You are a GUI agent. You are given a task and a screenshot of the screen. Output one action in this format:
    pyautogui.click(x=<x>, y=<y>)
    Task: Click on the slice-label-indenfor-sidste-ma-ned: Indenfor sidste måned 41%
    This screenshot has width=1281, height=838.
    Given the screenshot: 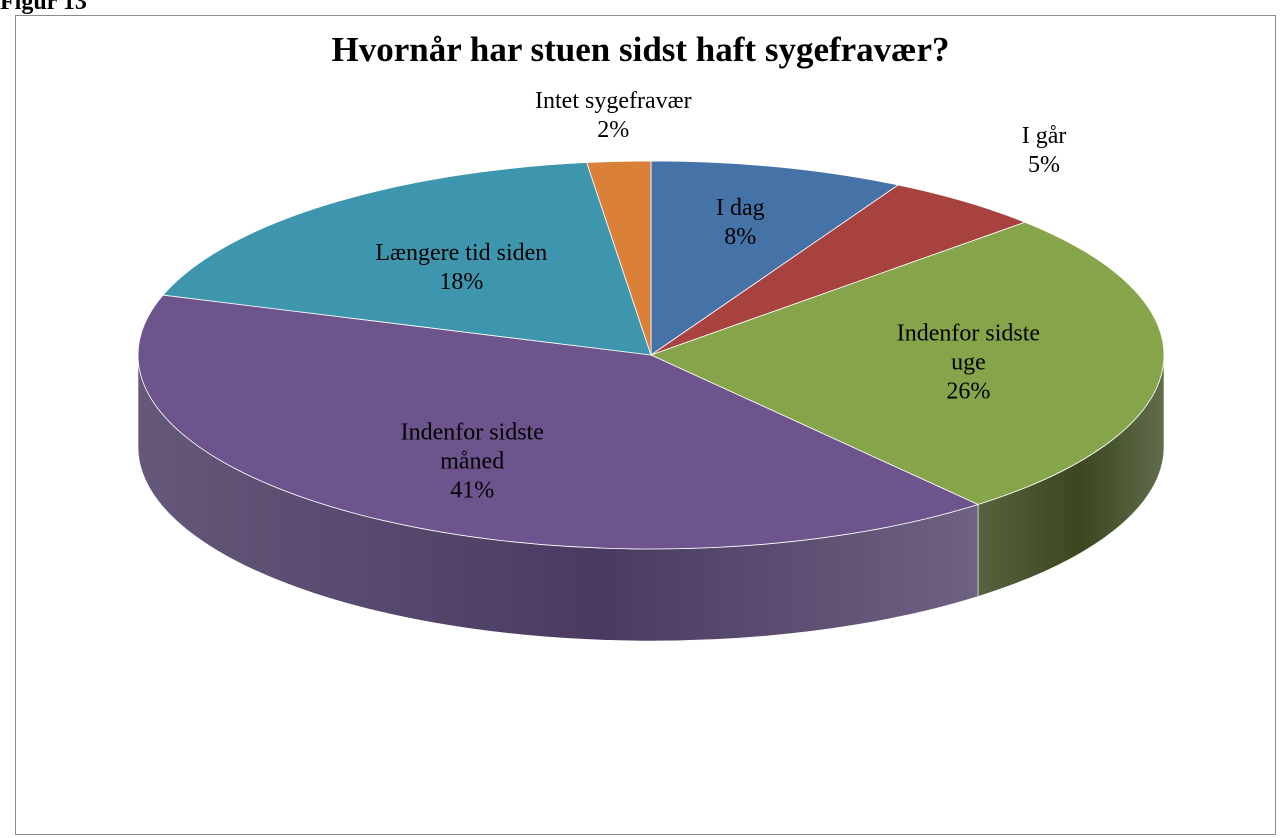 What is the action you would take?
    pyautogui.click(x=472, y=462)
    